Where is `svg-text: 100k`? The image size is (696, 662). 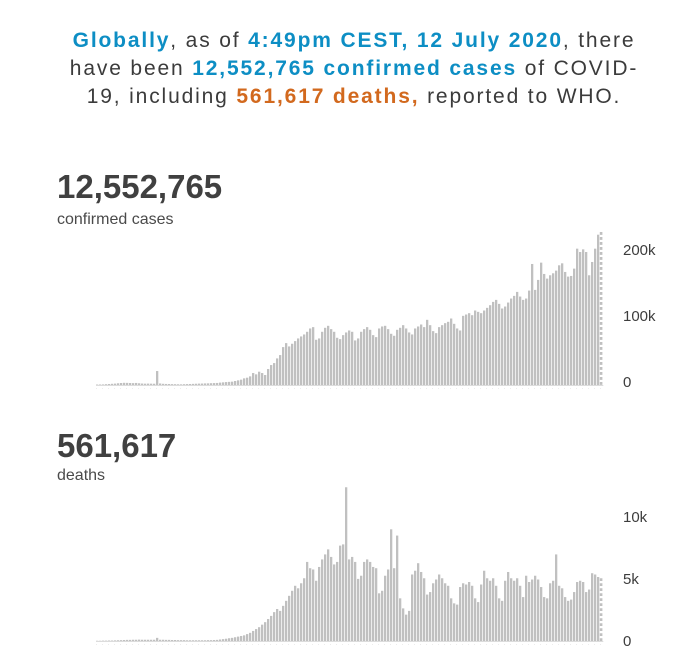
svg-text: 100k is located at coordinates (639, 316).